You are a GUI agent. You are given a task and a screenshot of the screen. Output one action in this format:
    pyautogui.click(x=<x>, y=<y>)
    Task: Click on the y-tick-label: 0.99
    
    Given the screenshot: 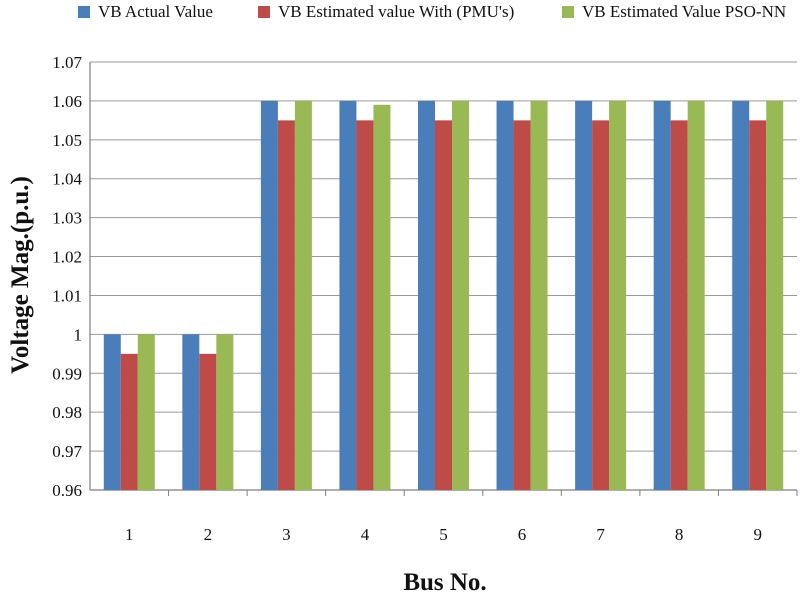 What is the action you would take?
    pyautogui.click(x=67, y=373)
    